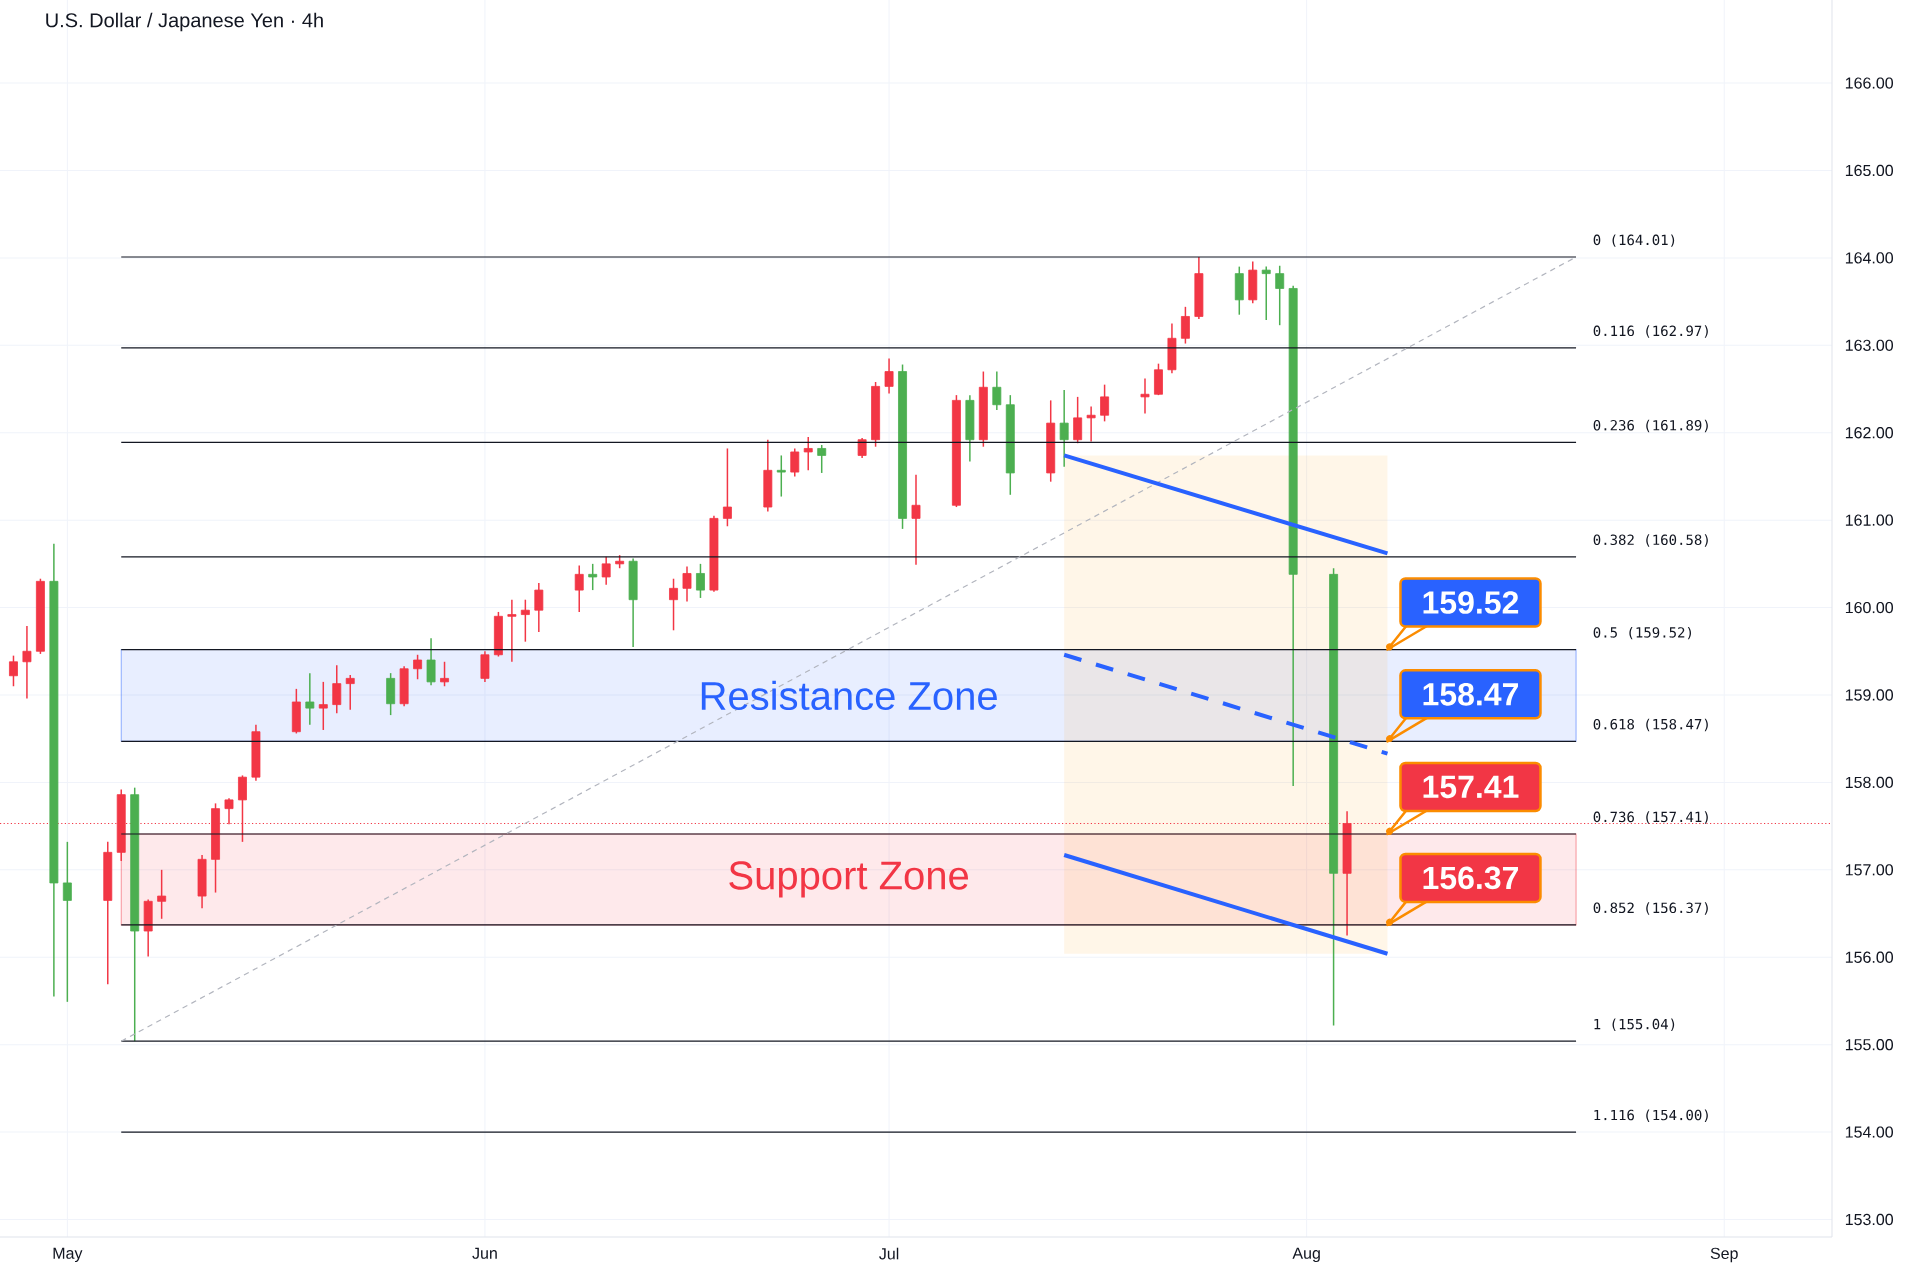 This screenshot has height=1283, width=1911. I want to click on annotation: 158.47, so click(1470, 694).